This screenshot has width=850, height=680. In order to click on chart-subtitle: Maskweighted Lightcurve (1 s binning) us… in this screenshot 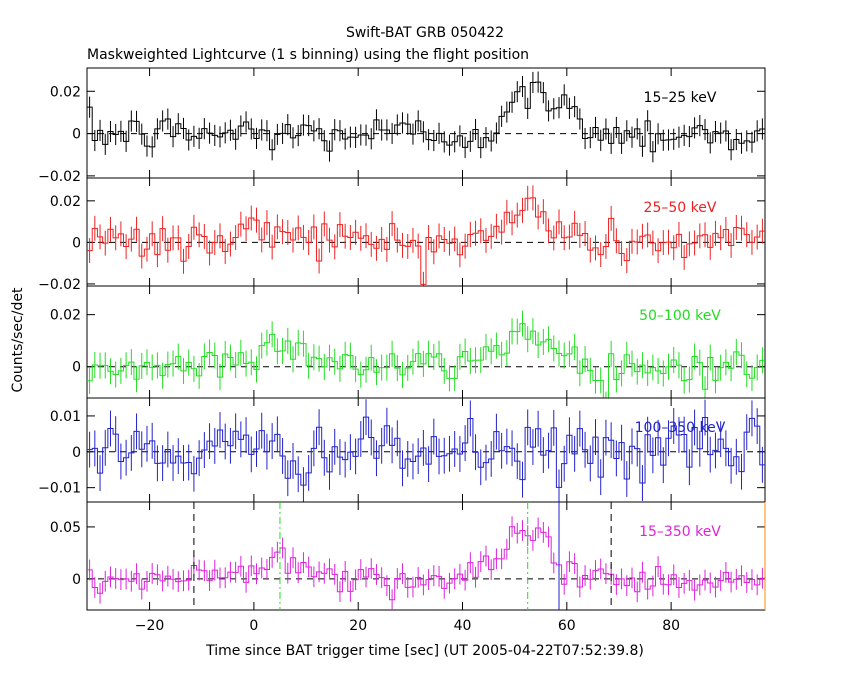, I will do `click(308, 55)`.